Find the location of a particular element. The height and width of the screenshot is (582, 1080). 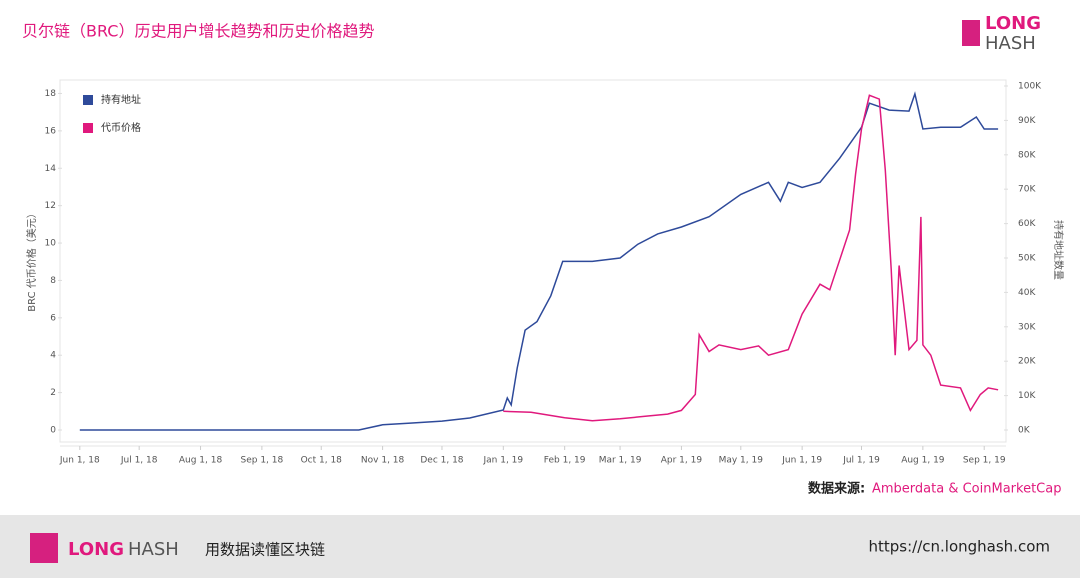

url: https://cn.longhash.com is located at coordinates (960, 547).